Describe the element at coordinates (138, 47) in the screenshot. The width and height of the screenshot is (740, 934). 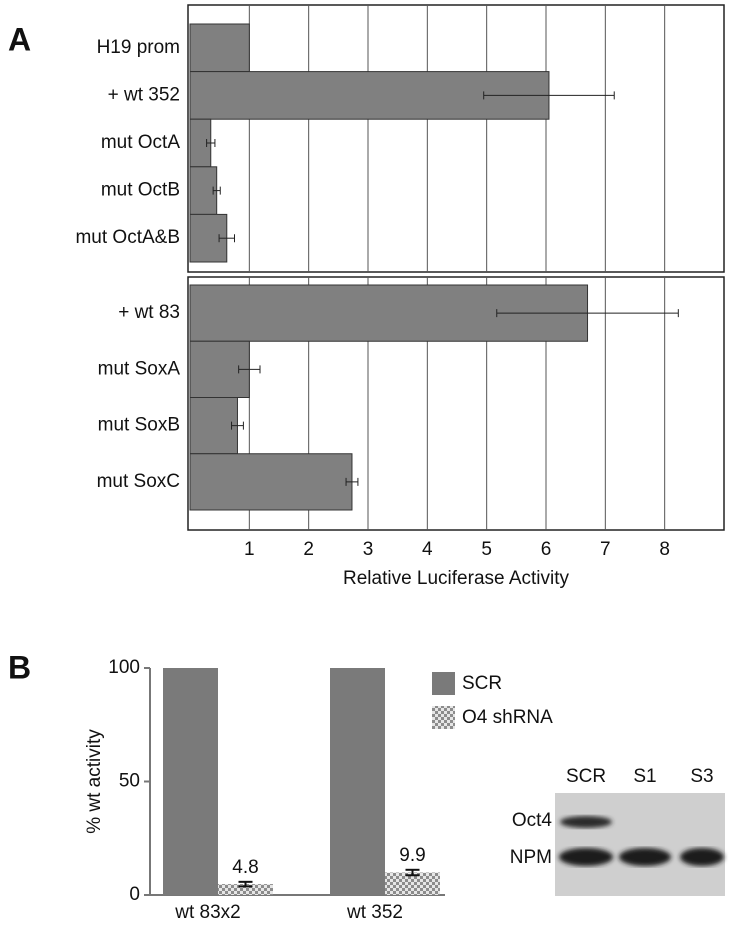
I see `category-label: H19 prom` at that location.